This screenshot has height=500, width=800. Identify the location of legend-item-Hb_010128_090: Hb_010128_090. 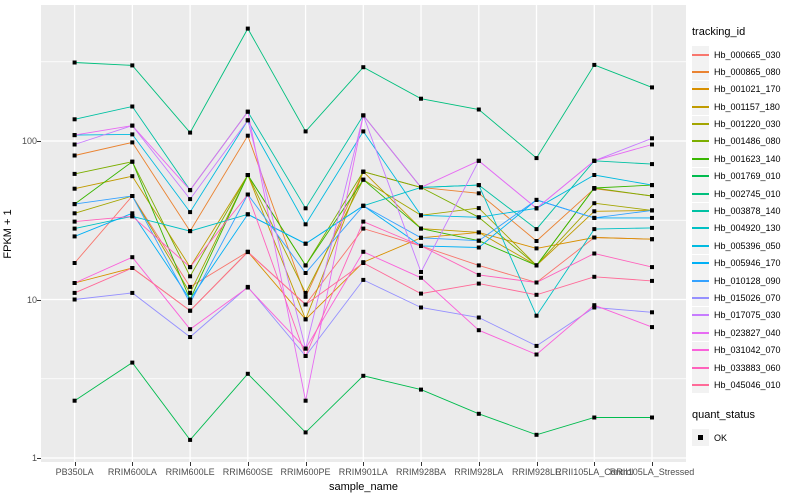
(745, 281).